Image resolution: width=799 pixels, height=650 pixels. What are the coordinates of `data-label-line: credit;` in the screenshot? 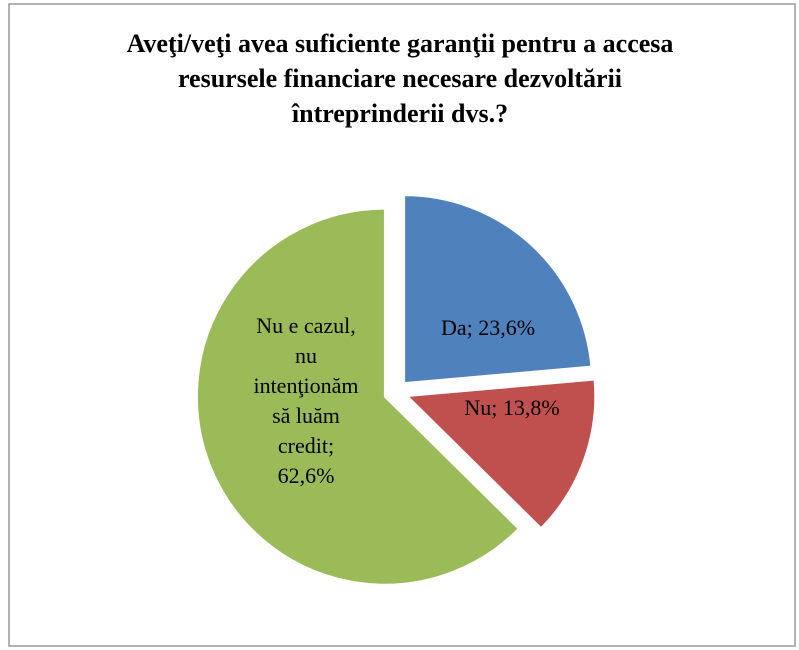 It's located at (306, 445).